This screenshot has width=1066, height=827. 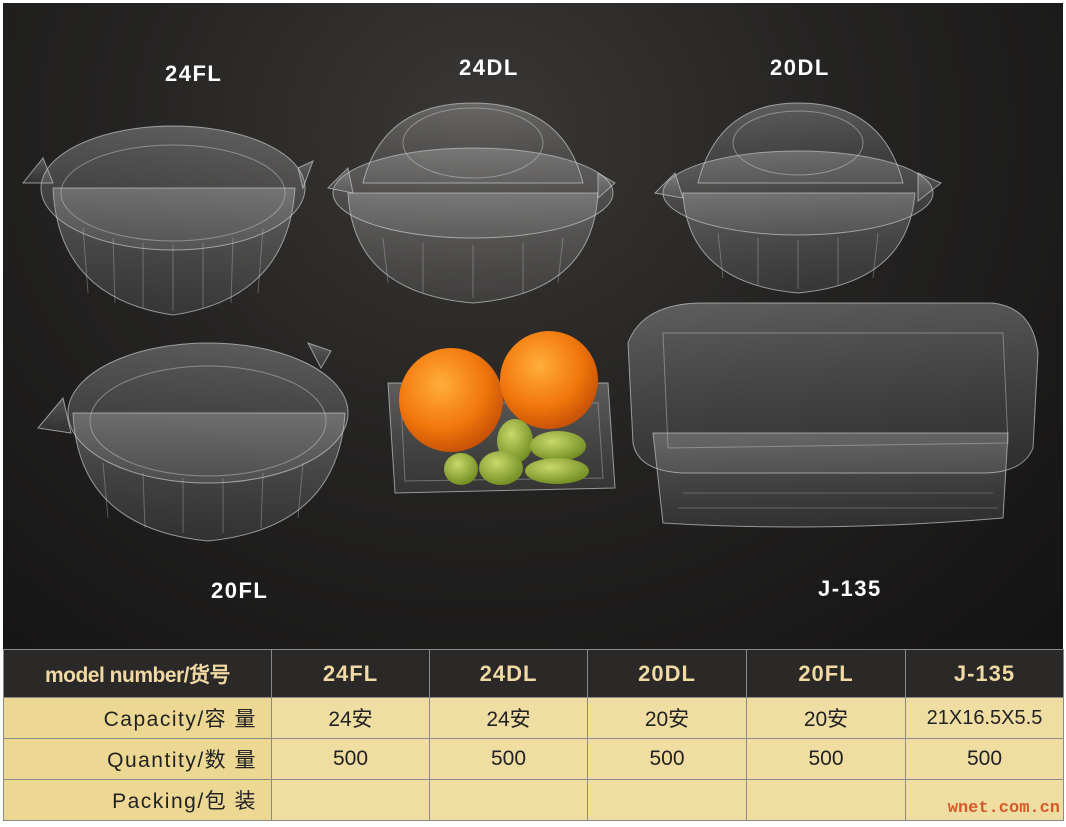 What do you see at coordinates (194, 73) in the screenshot?
I see `product-label-24fl: 24FL` at bounding box center [194, 73].